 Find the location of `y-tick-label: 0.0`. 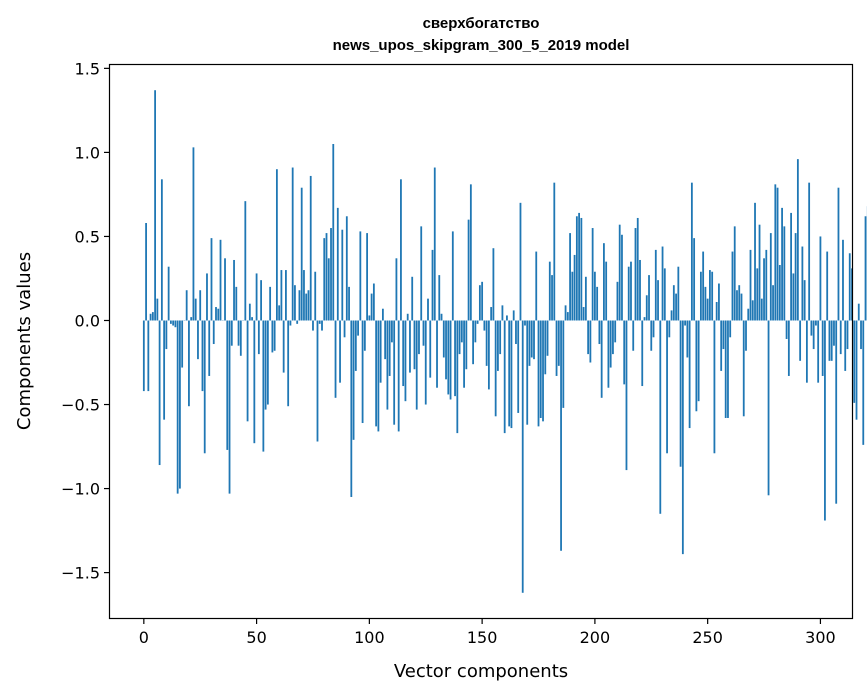

y-tick-label: 0.0 is located at coordinates (87, 320).